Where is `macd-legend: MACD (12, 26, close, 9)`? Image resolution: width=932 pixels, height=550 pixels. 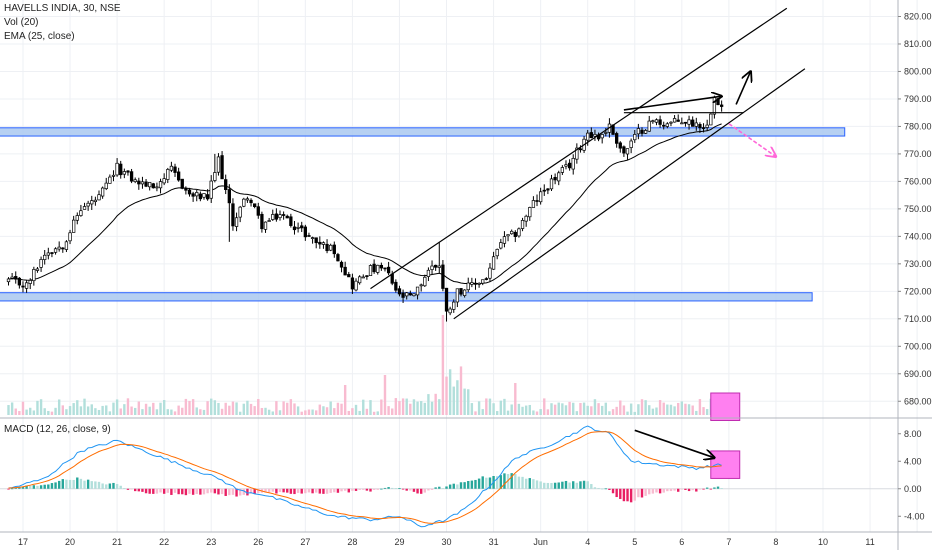 macd-legend: MACD (12, 26, close, 9) is located at coordinates (57, 429).